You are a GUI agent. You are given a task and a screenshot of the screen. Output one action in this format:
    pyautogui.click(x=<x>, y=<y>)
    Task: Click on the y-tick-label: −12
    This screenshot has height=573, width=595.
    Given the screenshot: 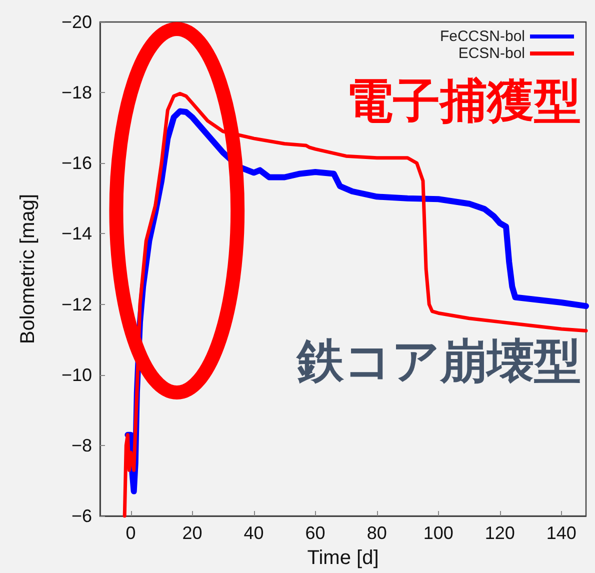 What is the action you would take?
    pyautogui.click(x=76, y=304)
    